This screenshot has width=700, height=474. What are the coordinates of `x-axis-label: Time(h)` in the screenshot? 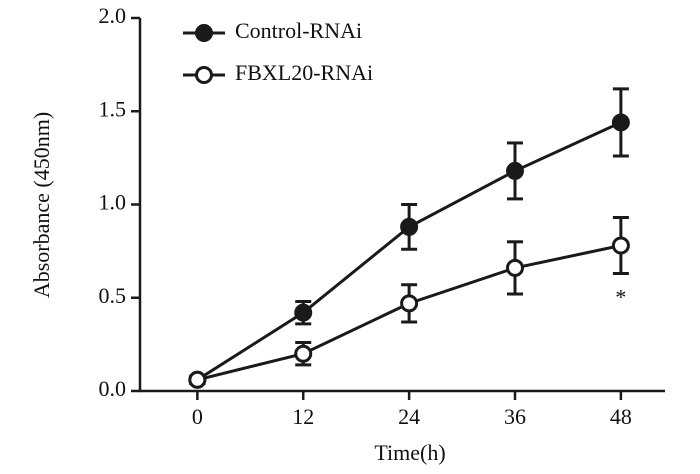 It's located at (409, 452).